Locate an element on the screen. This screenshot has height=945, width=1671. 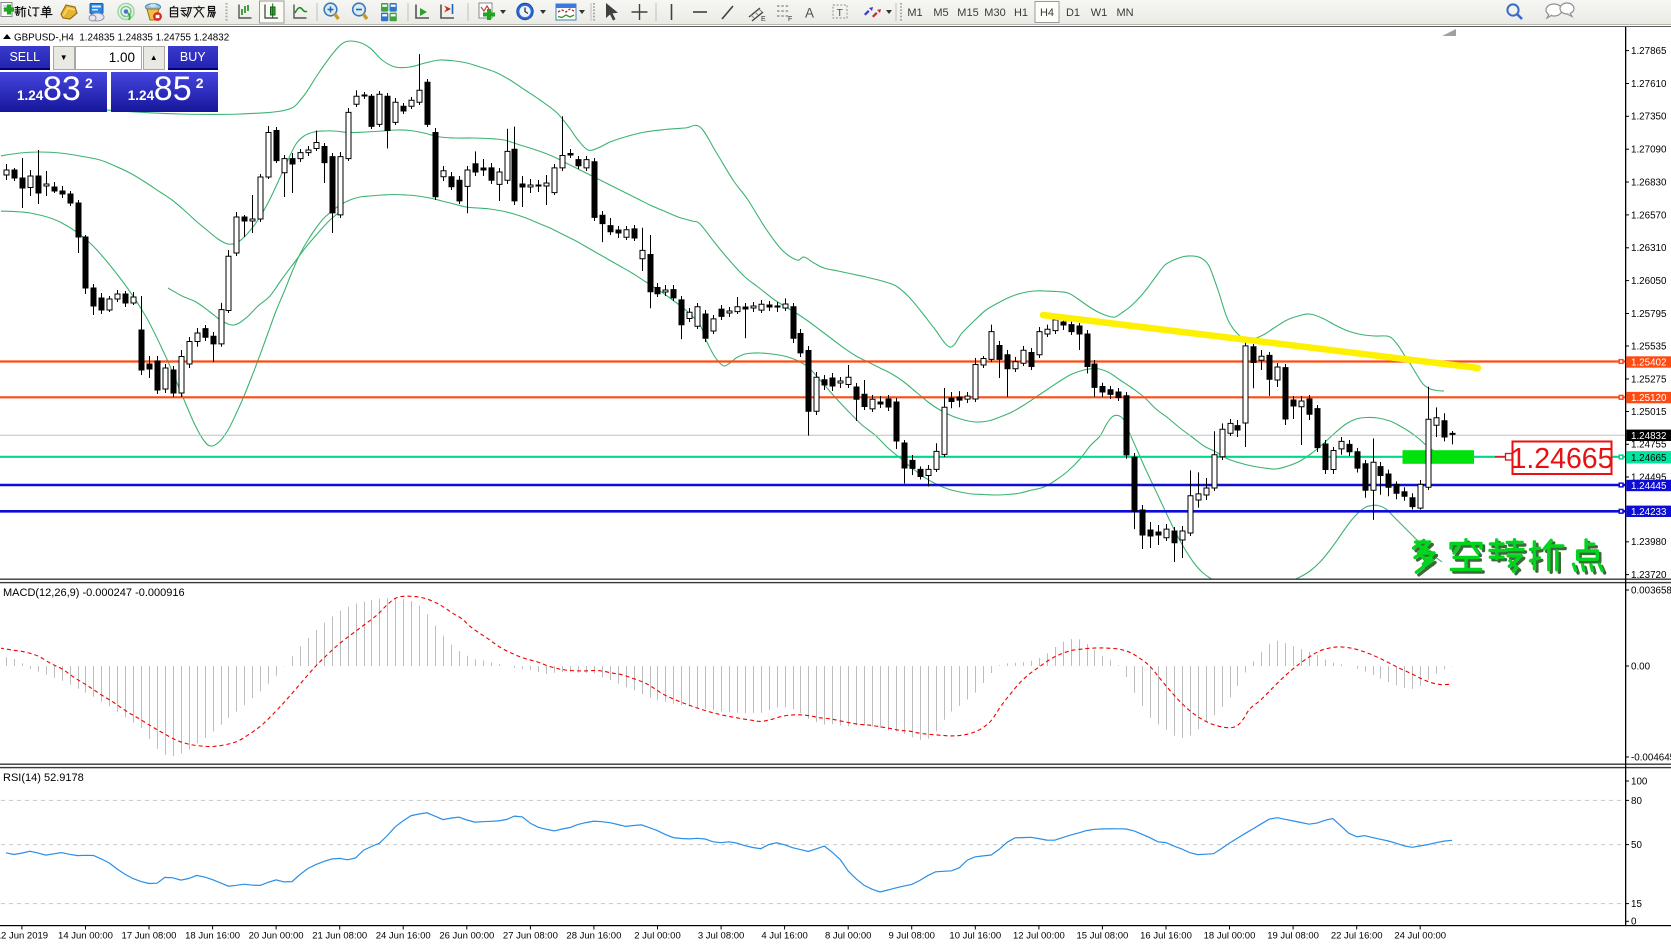
svg-text: MN is located at coordinates (1124, 13).